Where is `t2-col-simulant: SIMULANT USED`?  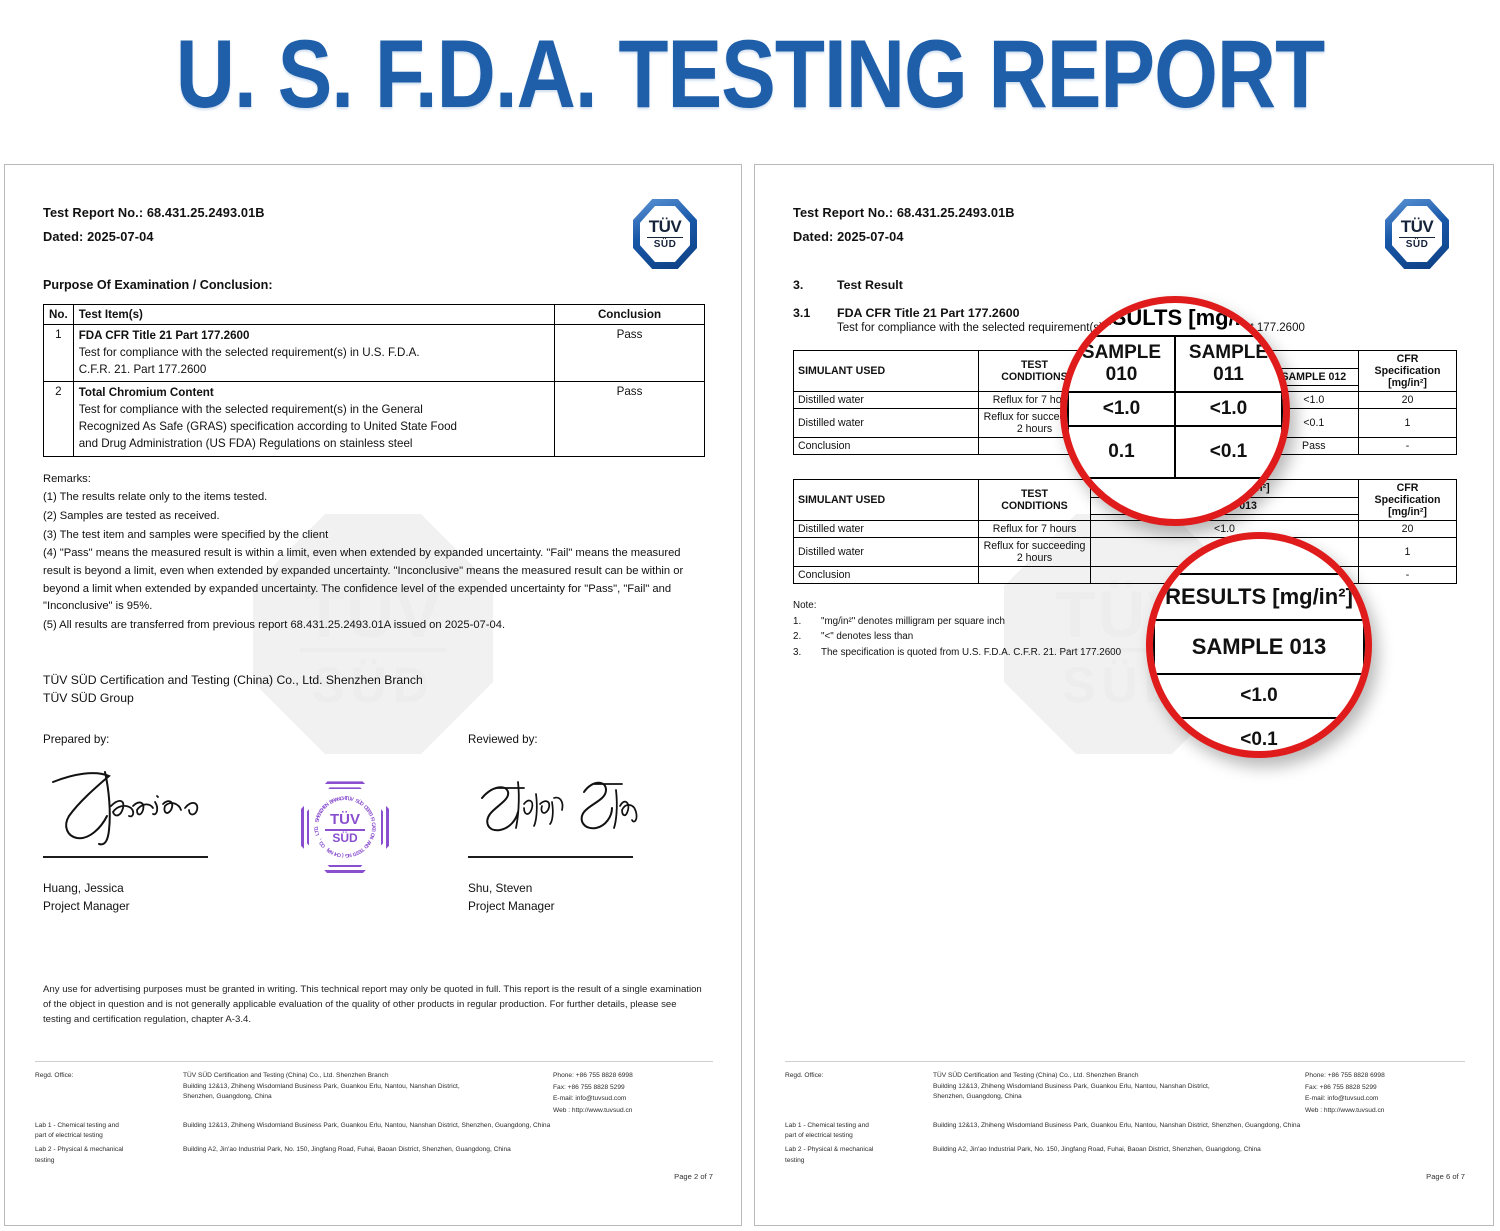
t2-col-simulant: SIMULANT USED is located at coordinates (886, 500).